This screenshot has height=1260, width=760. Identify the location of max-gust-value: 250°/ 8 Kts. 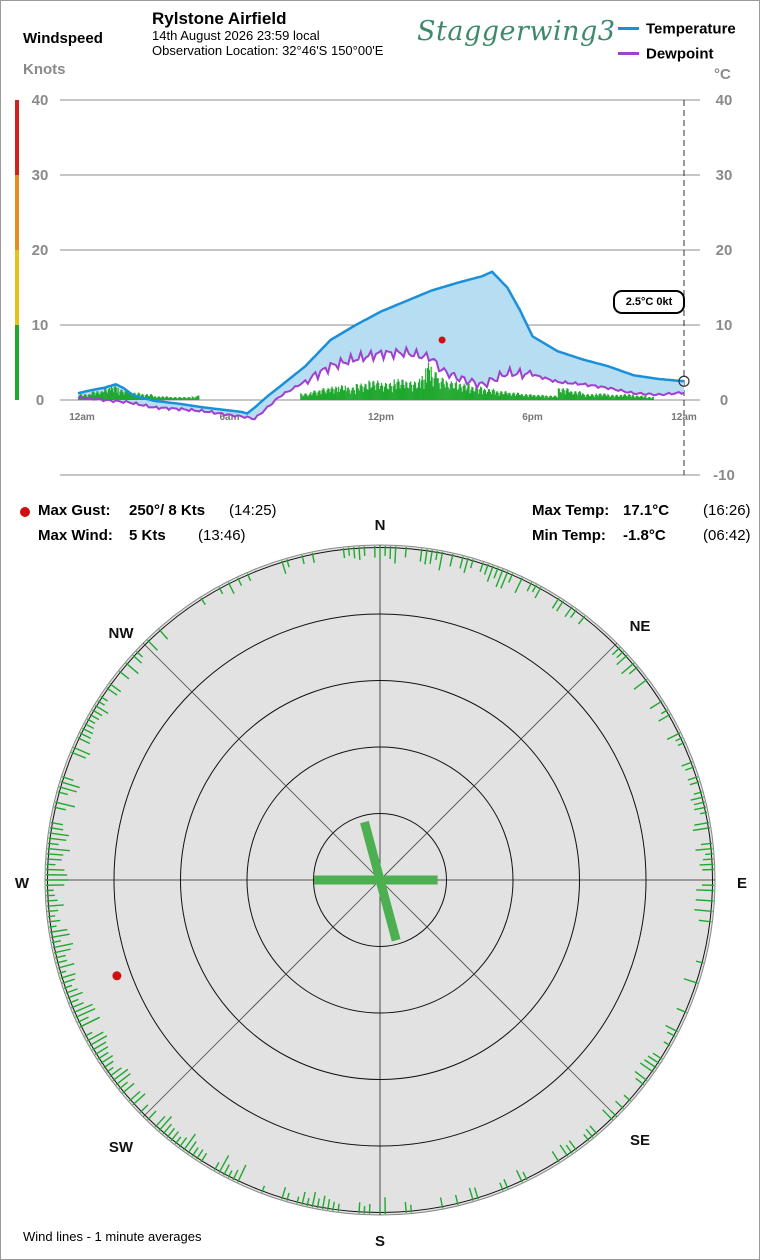
(167, 510).